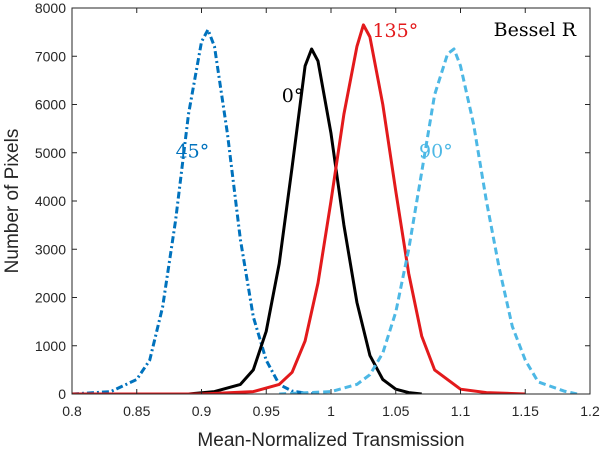  I want to click on series-annotation: 135°, so click(395, 31).